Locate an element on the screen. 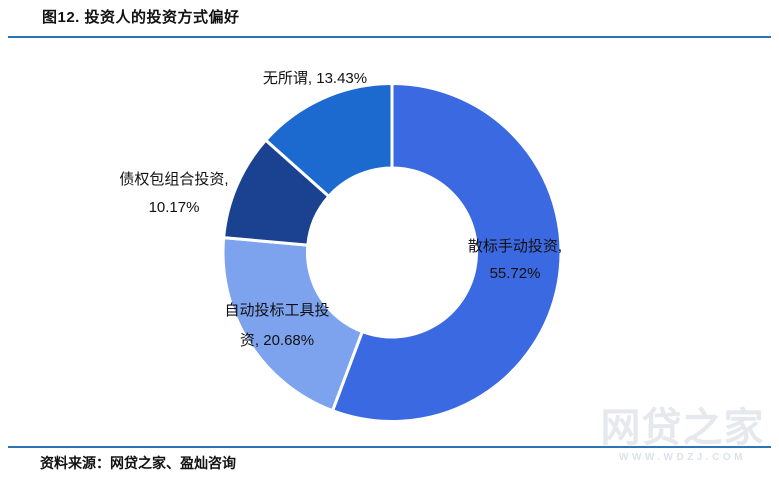  slice-label-line: 无所谓, 13.43% is located at coordinates (315, 78).